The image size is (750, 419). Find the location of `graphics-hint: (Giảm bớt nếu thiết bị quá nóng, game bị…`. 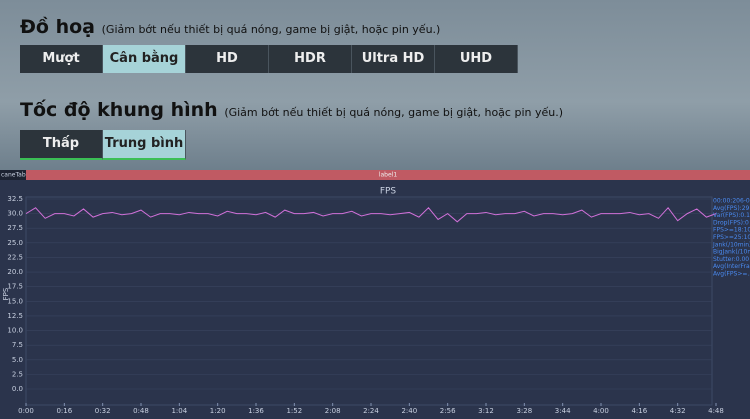

graphics-hint: (Giảm bớt nếu thiết bị quá nóng, game bị… is located at coordinates (271, 29).